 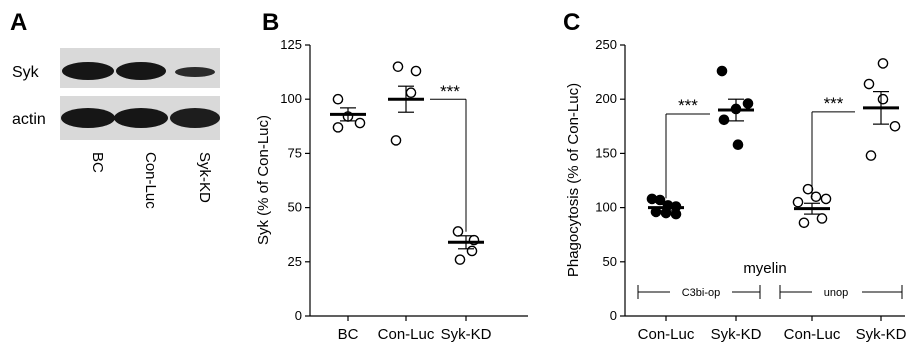 What do you see at coordinates (606, 207) in the screenshot?
I see `chart-c-y-tick-label: 100` at bounding box center [606, 207].